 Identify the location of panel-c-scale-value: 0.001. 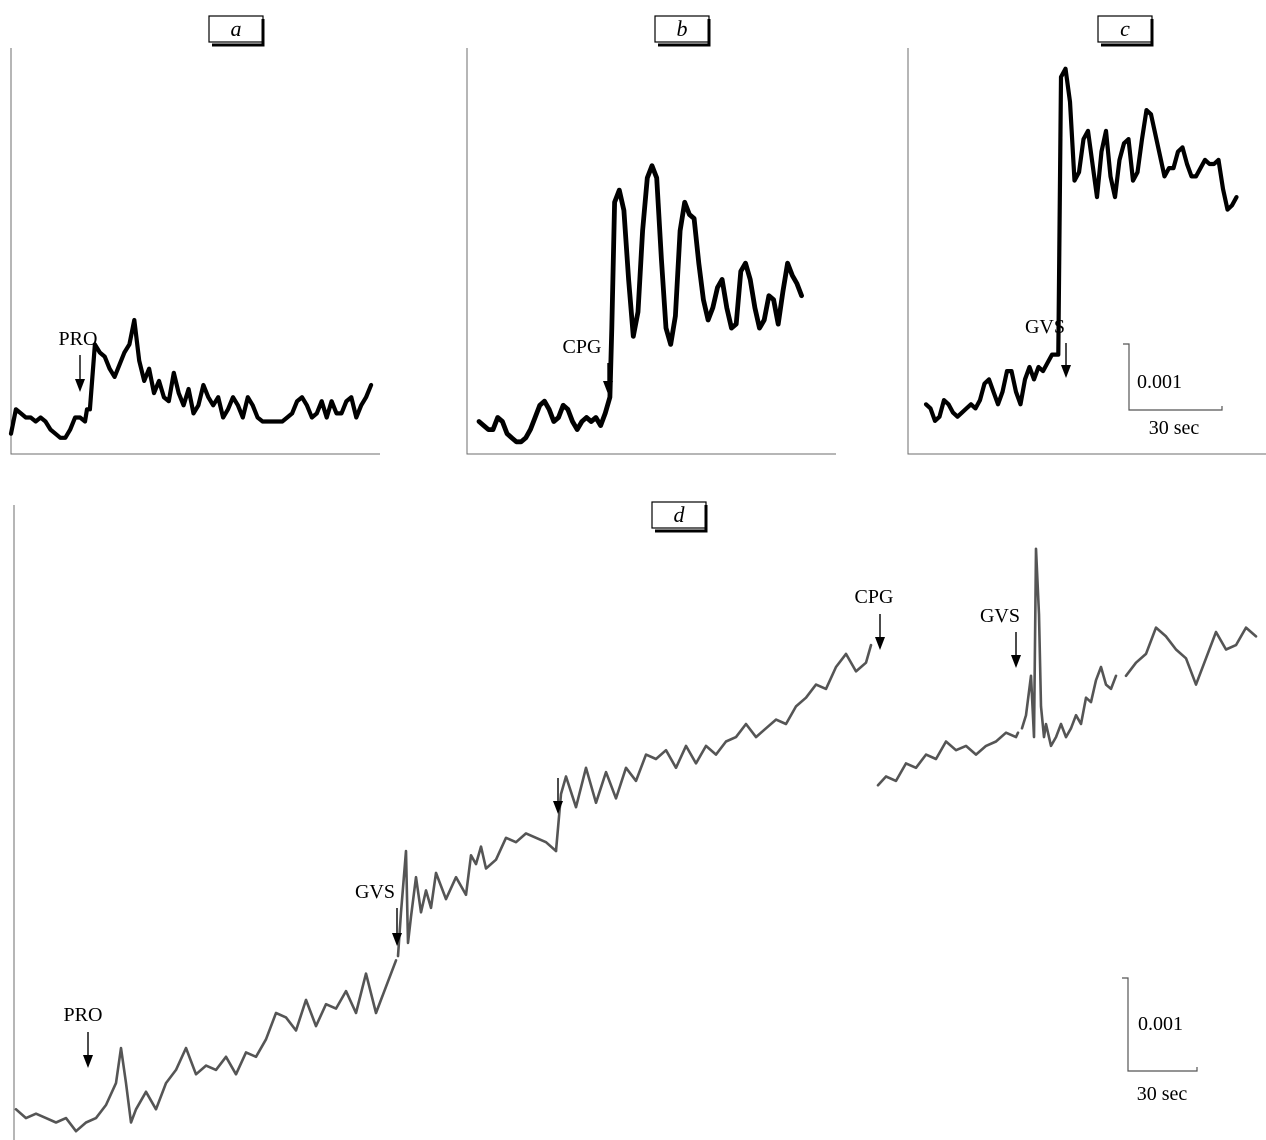
(1159, 382).